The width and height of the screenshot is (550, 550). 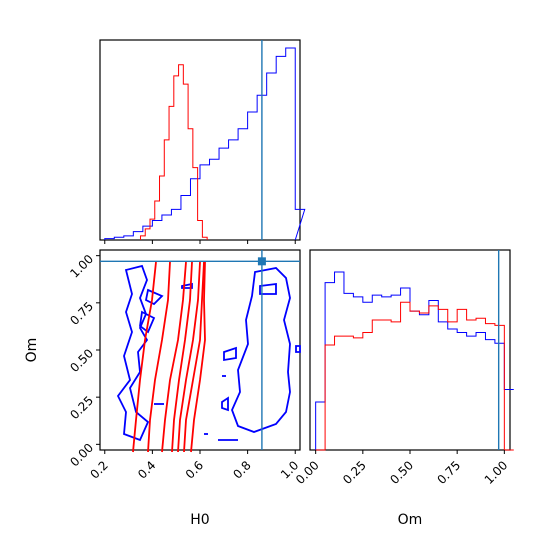 I want to click on om-axis-label-y: Om, so click(x=32, y=350).